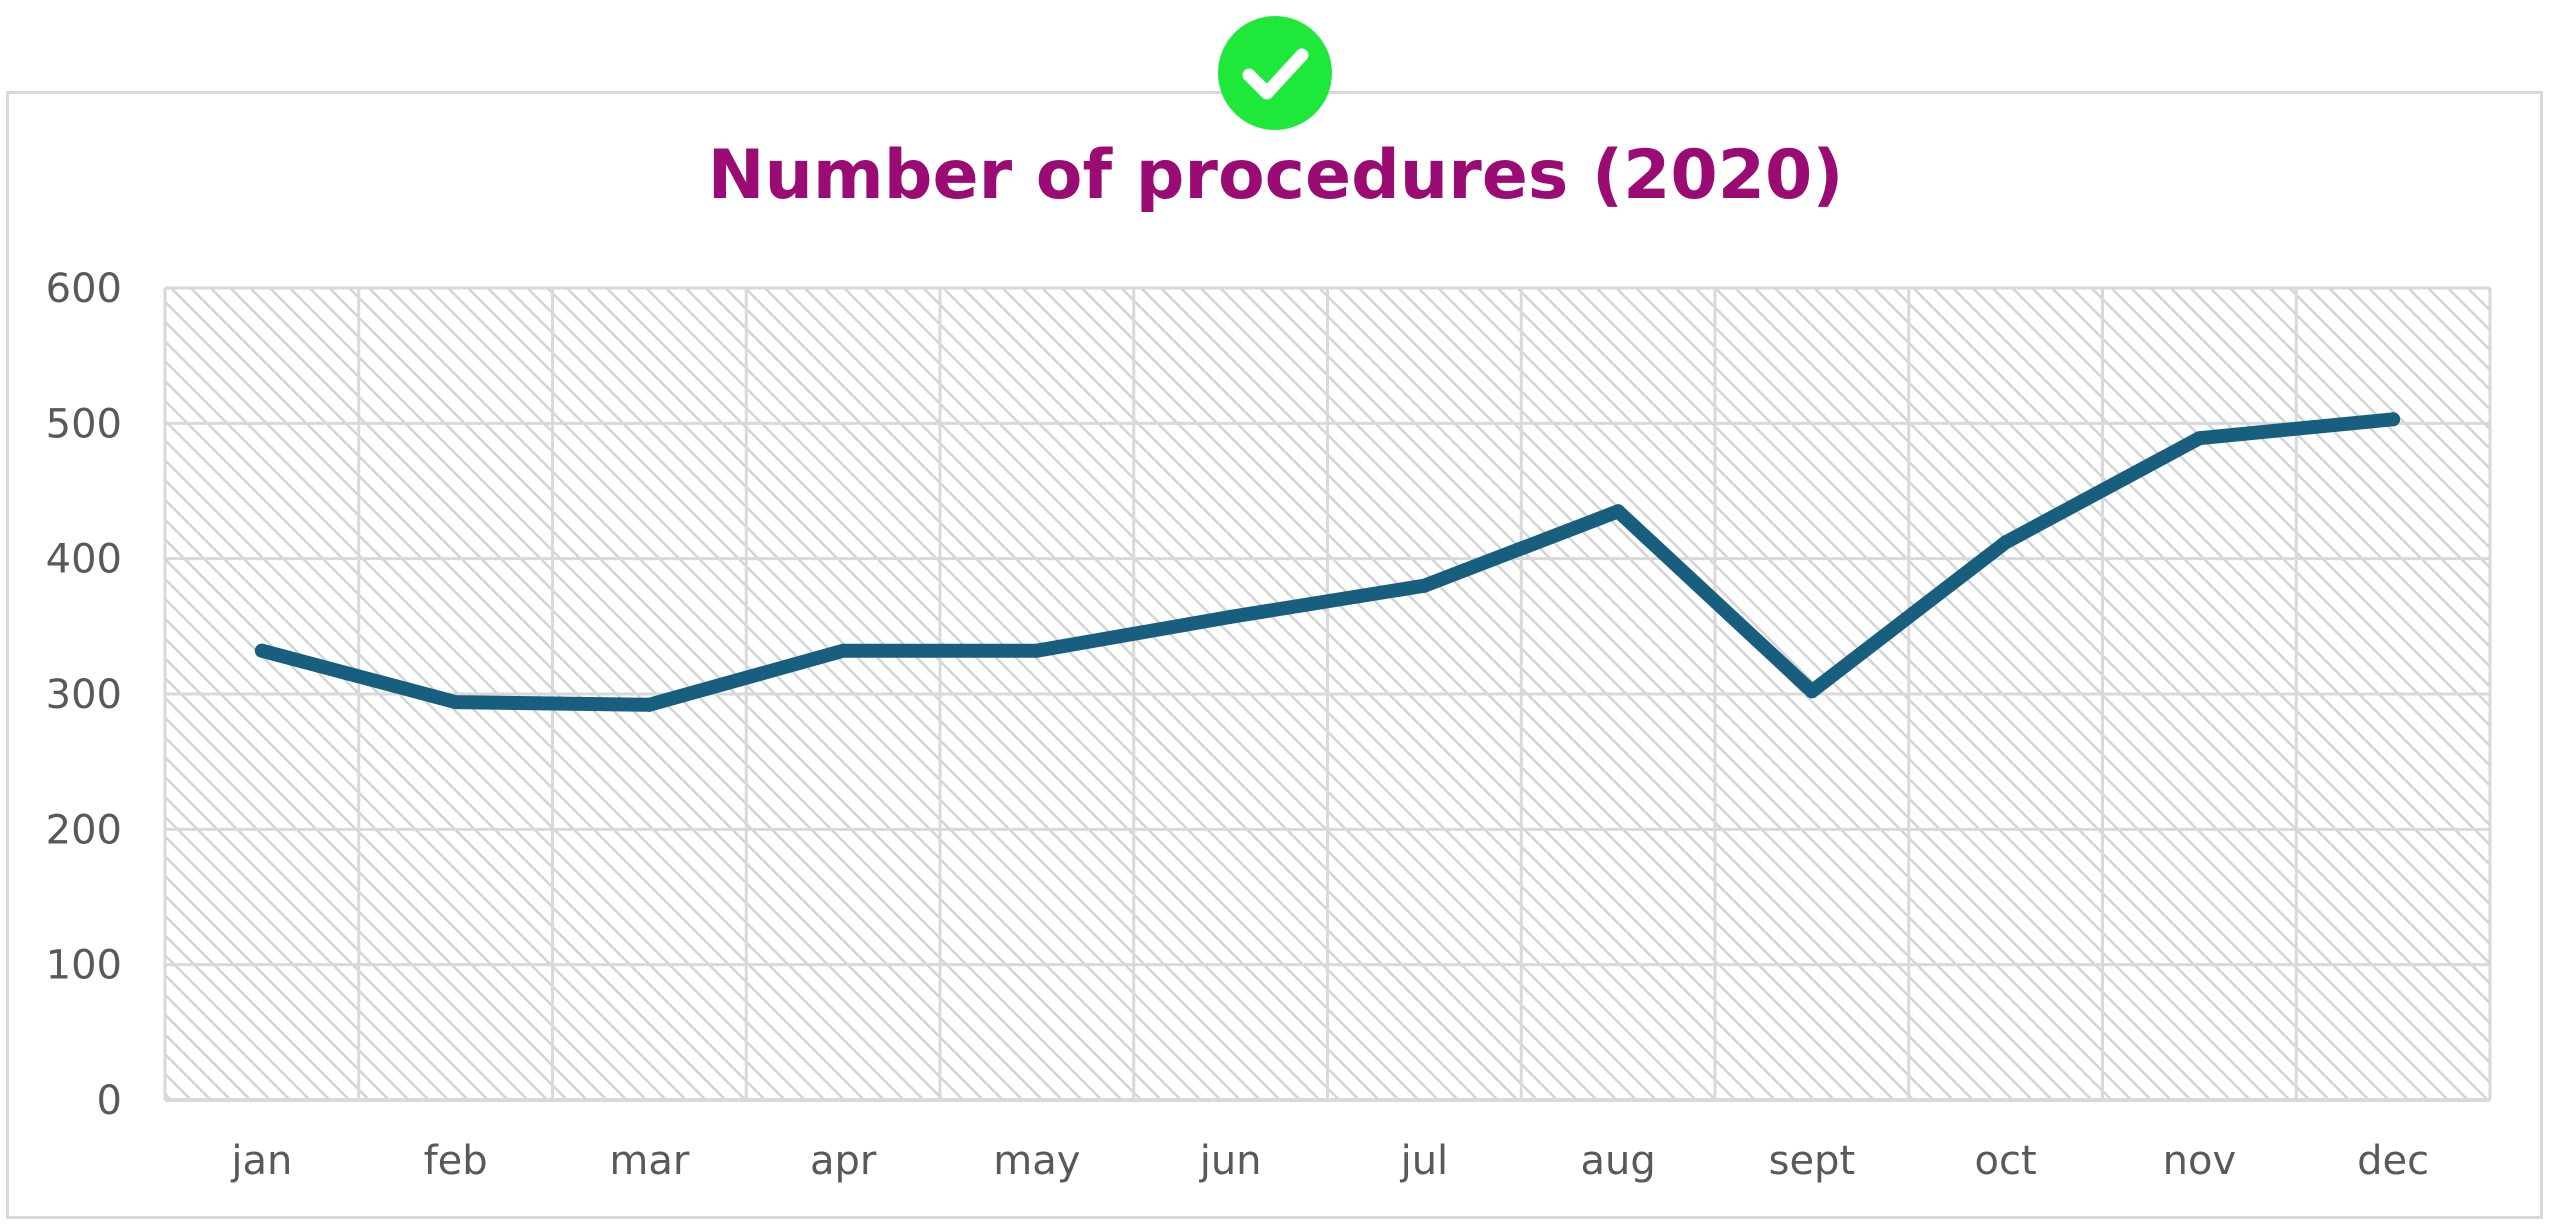 The width and height of the screenshot is (2551, 1227). I want to click on x-tick-label: apr, so click(843, 1161).